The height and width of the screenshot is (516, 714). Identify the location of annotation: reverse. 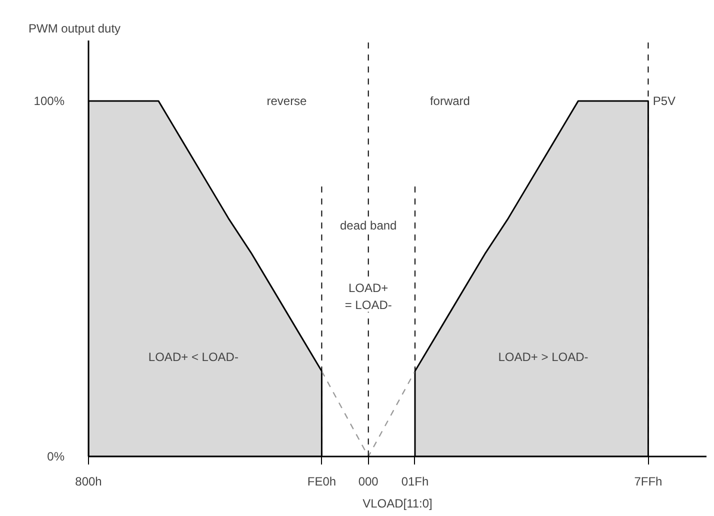
(287, 101).